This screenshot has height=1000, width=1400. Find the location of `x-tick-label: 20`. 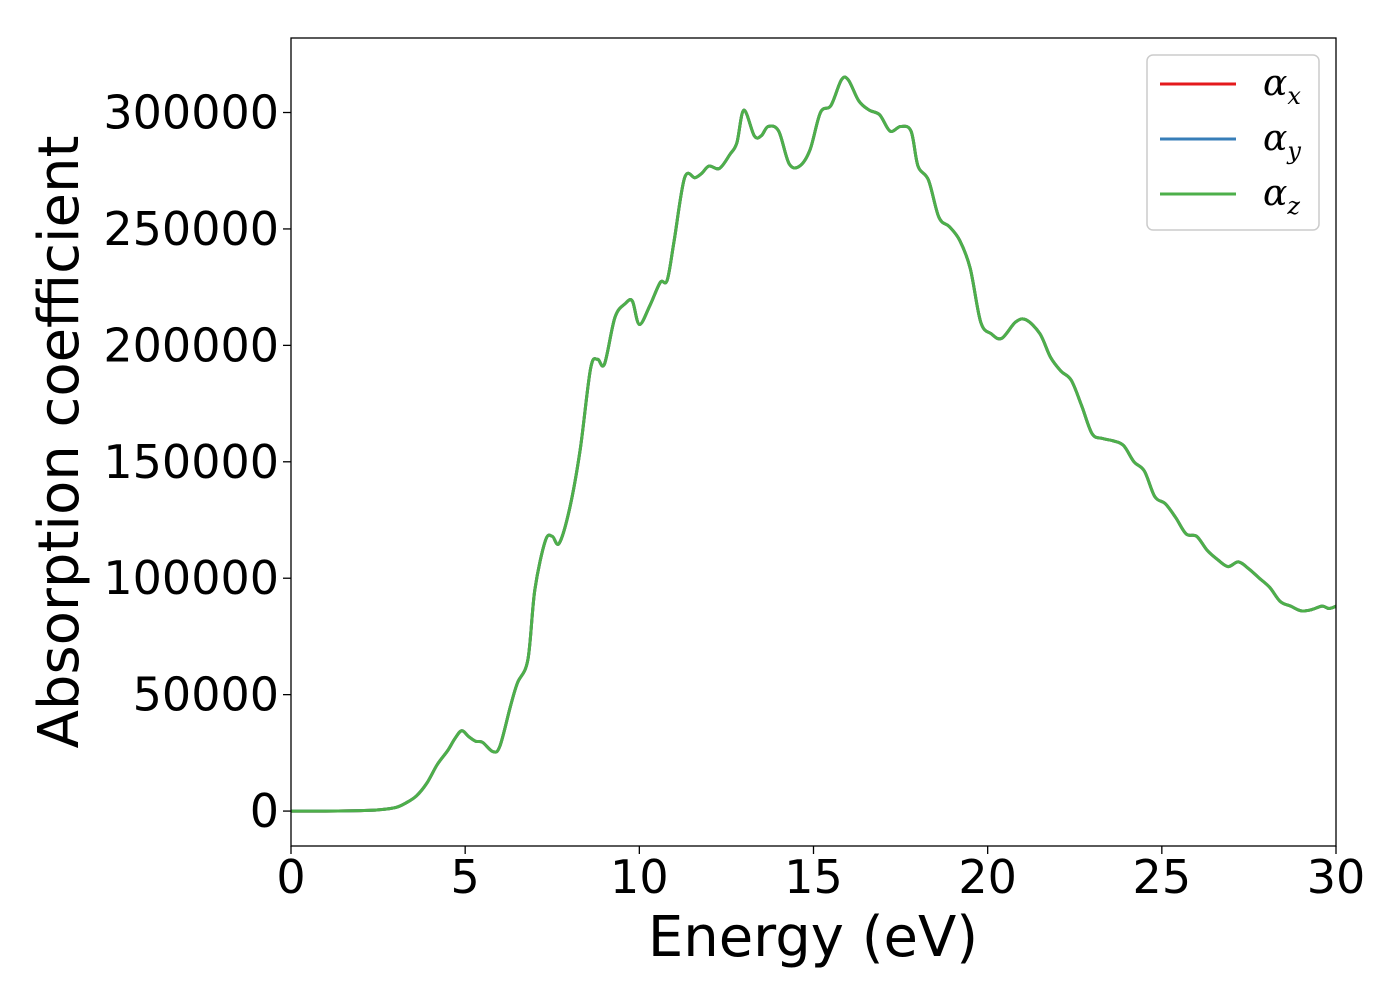

x-tick-label: 20 is located at coordinates (987, 877).